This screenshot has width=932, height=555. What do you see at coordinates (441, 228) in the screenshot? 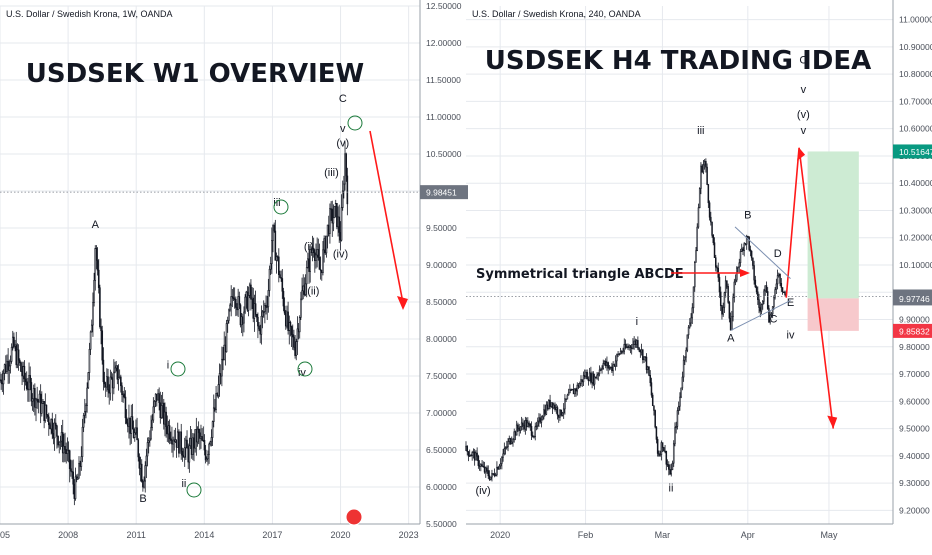
I see `y-tick-label: 9.50000` at bounding box center [441, 228].